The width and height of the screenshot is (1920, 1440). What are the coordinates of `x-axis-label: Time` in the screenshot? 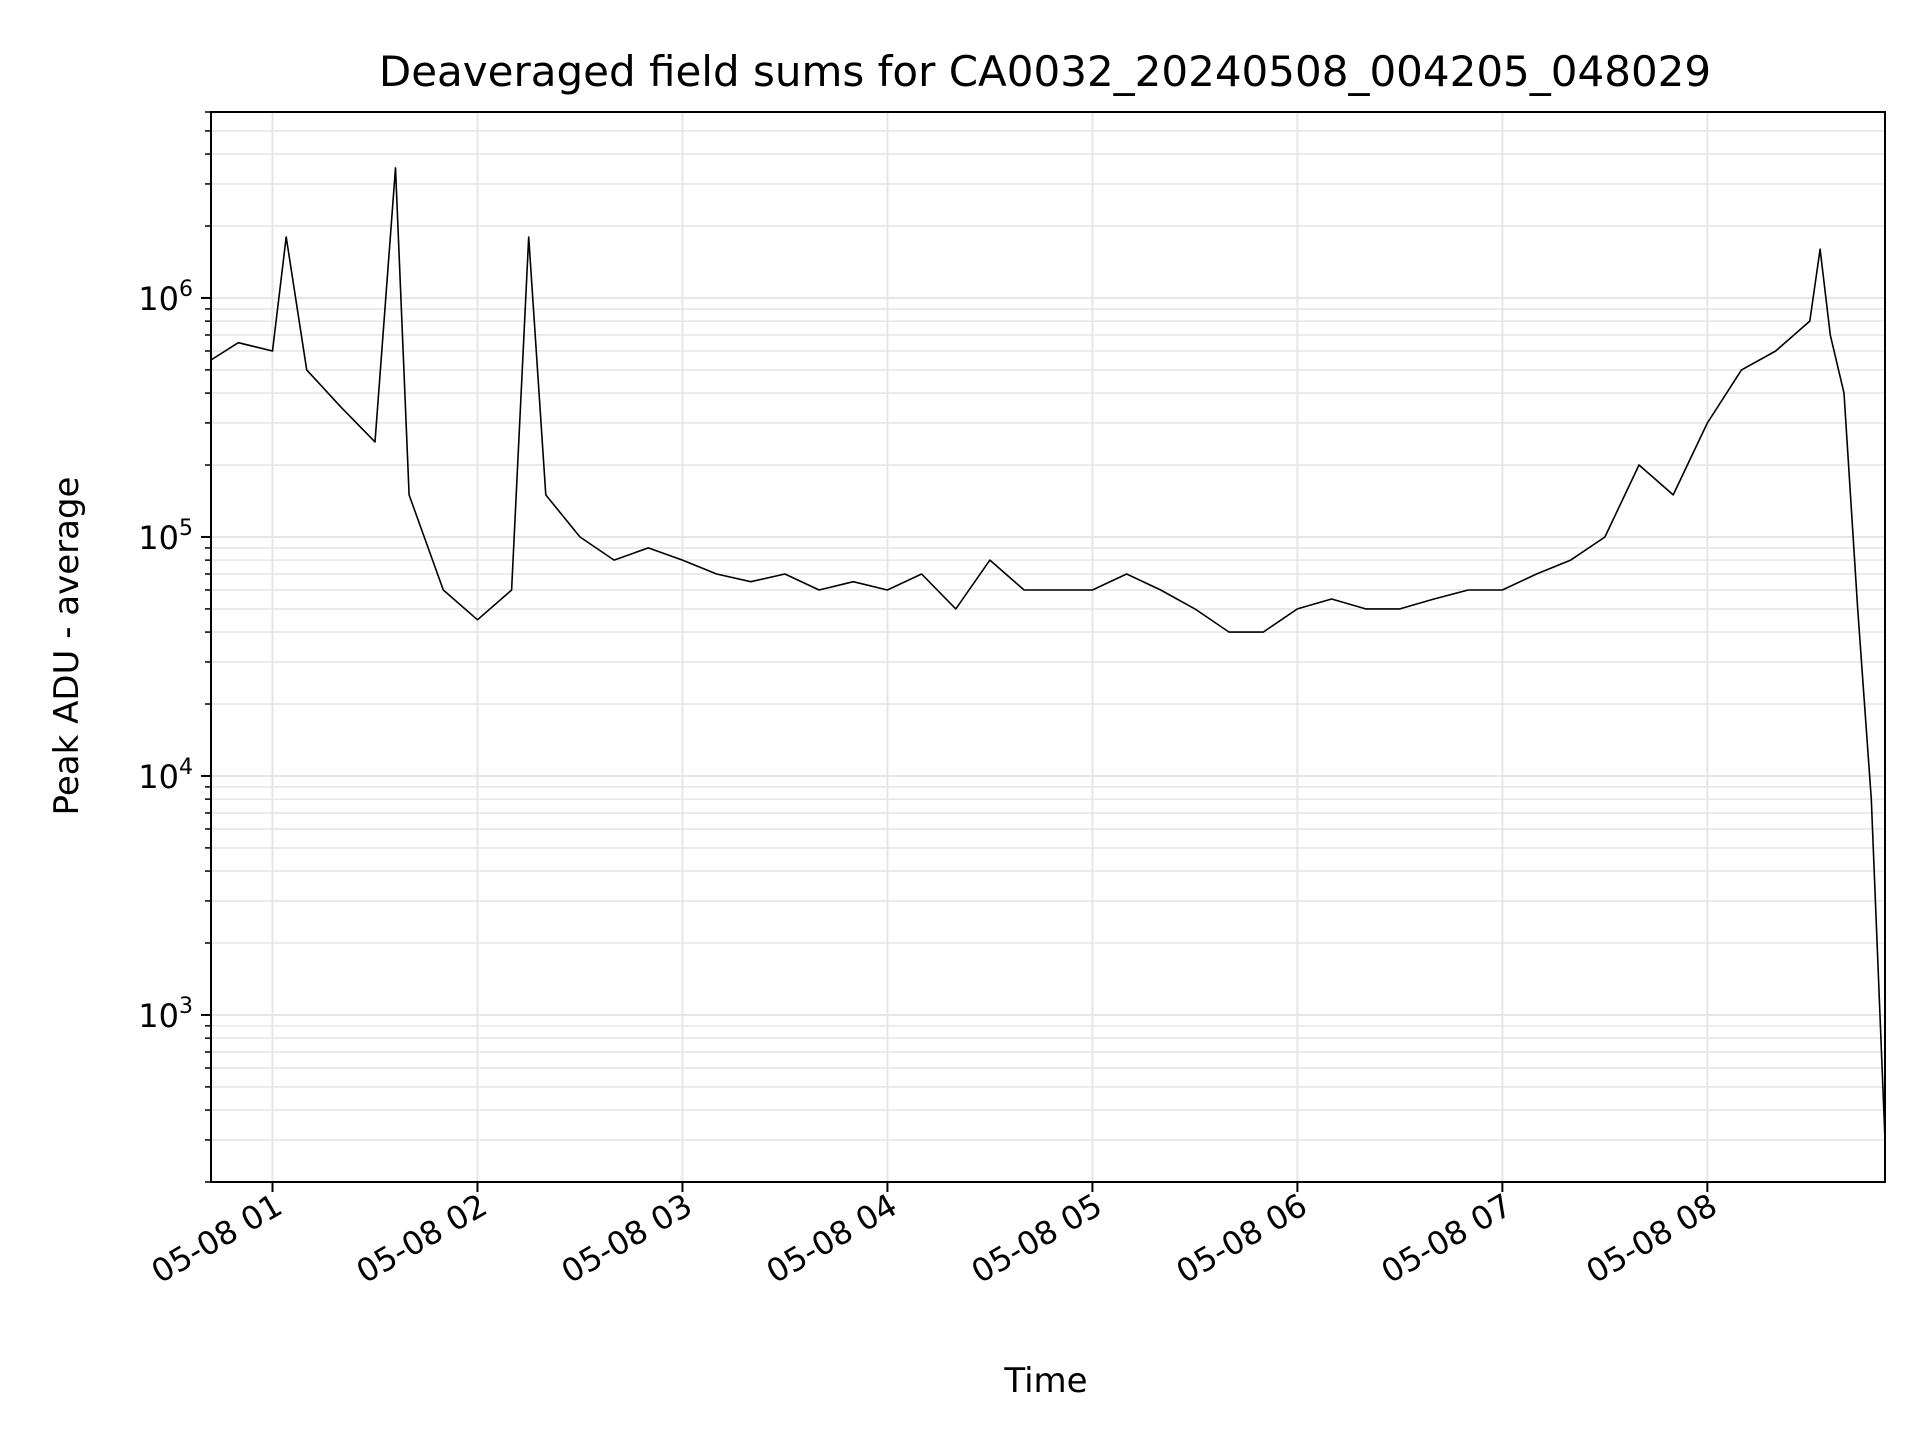 It's located at (1045, 1381).